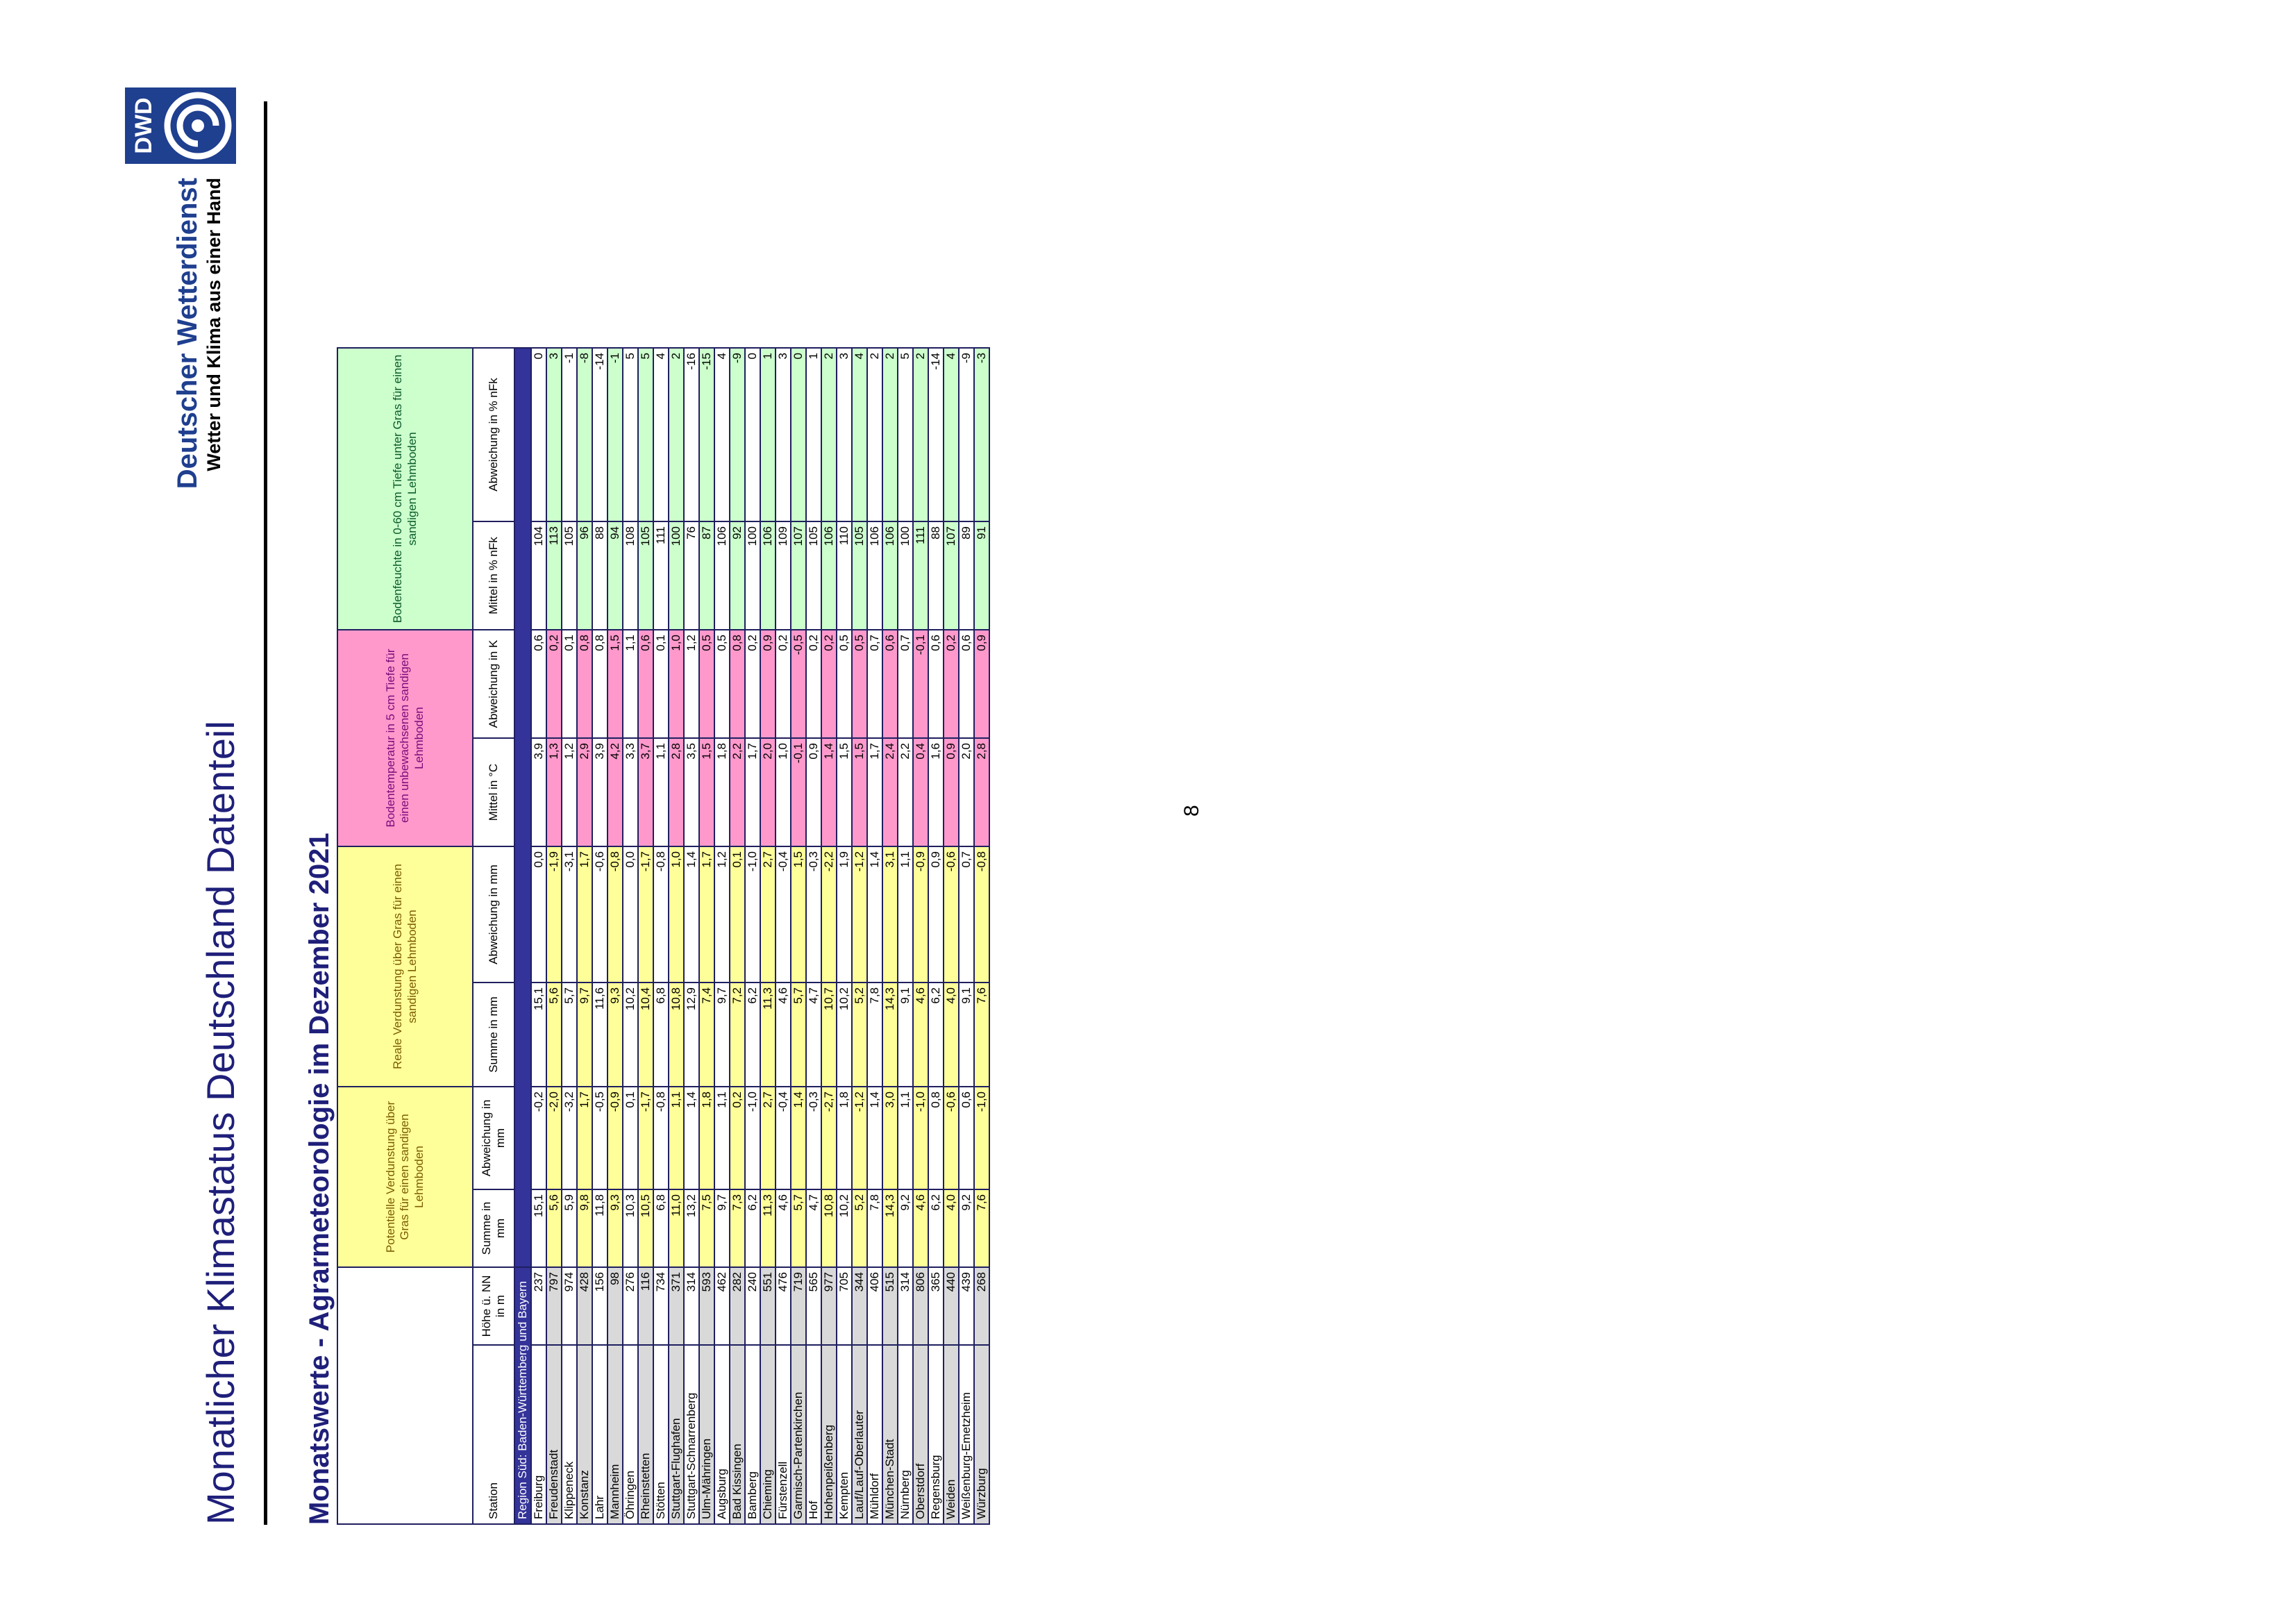 This screenshot has width=2296, height=1622. What do you see at coordinates (538, 1306) in the screenshot?
I see `altitude-value: 237` at bounding box center [538, 1306].